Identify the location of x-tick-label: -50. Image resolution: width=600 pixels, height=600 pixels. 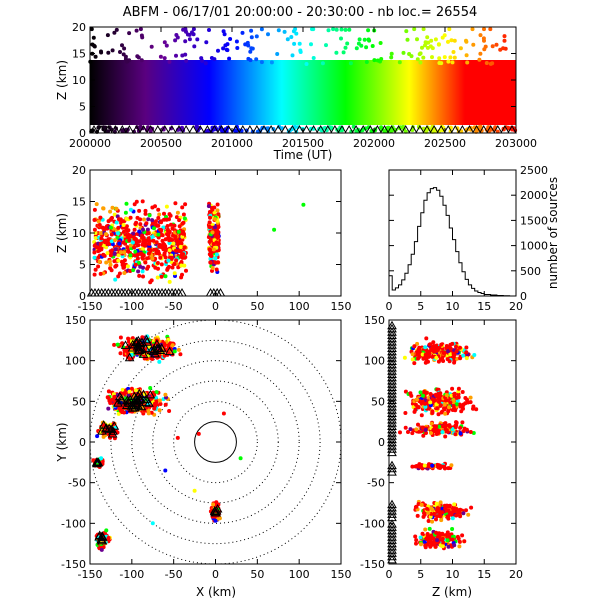
(174, 574).